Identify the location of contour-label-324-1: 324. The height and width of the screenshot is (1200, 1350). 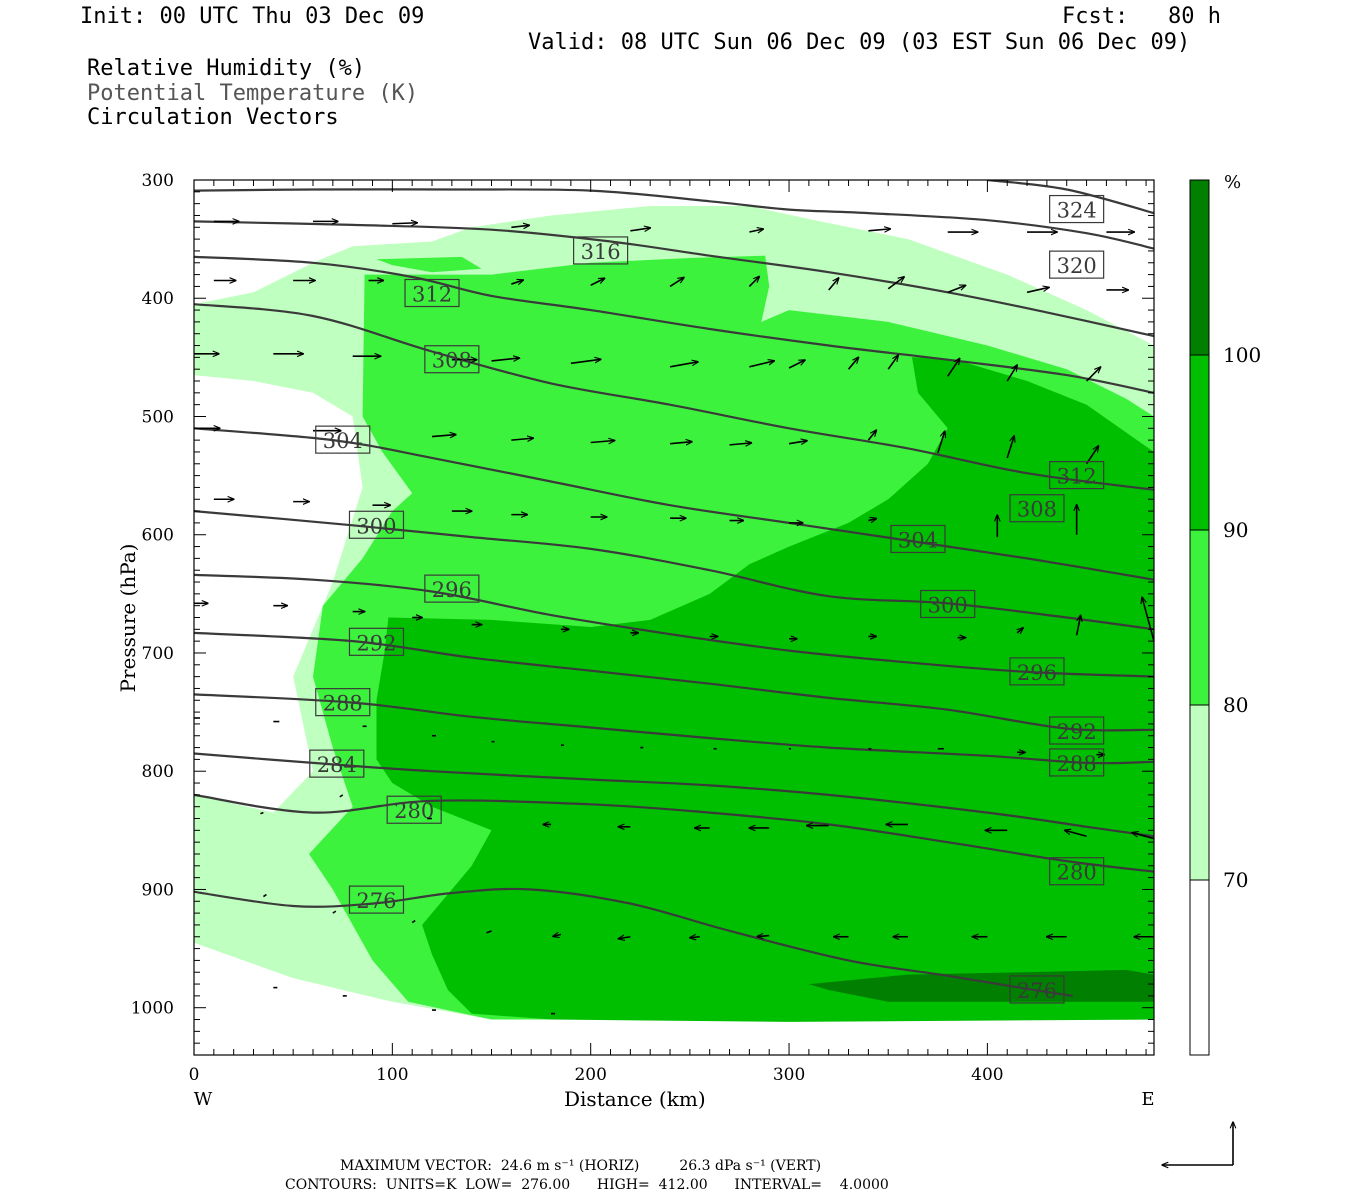
(1077, 209).